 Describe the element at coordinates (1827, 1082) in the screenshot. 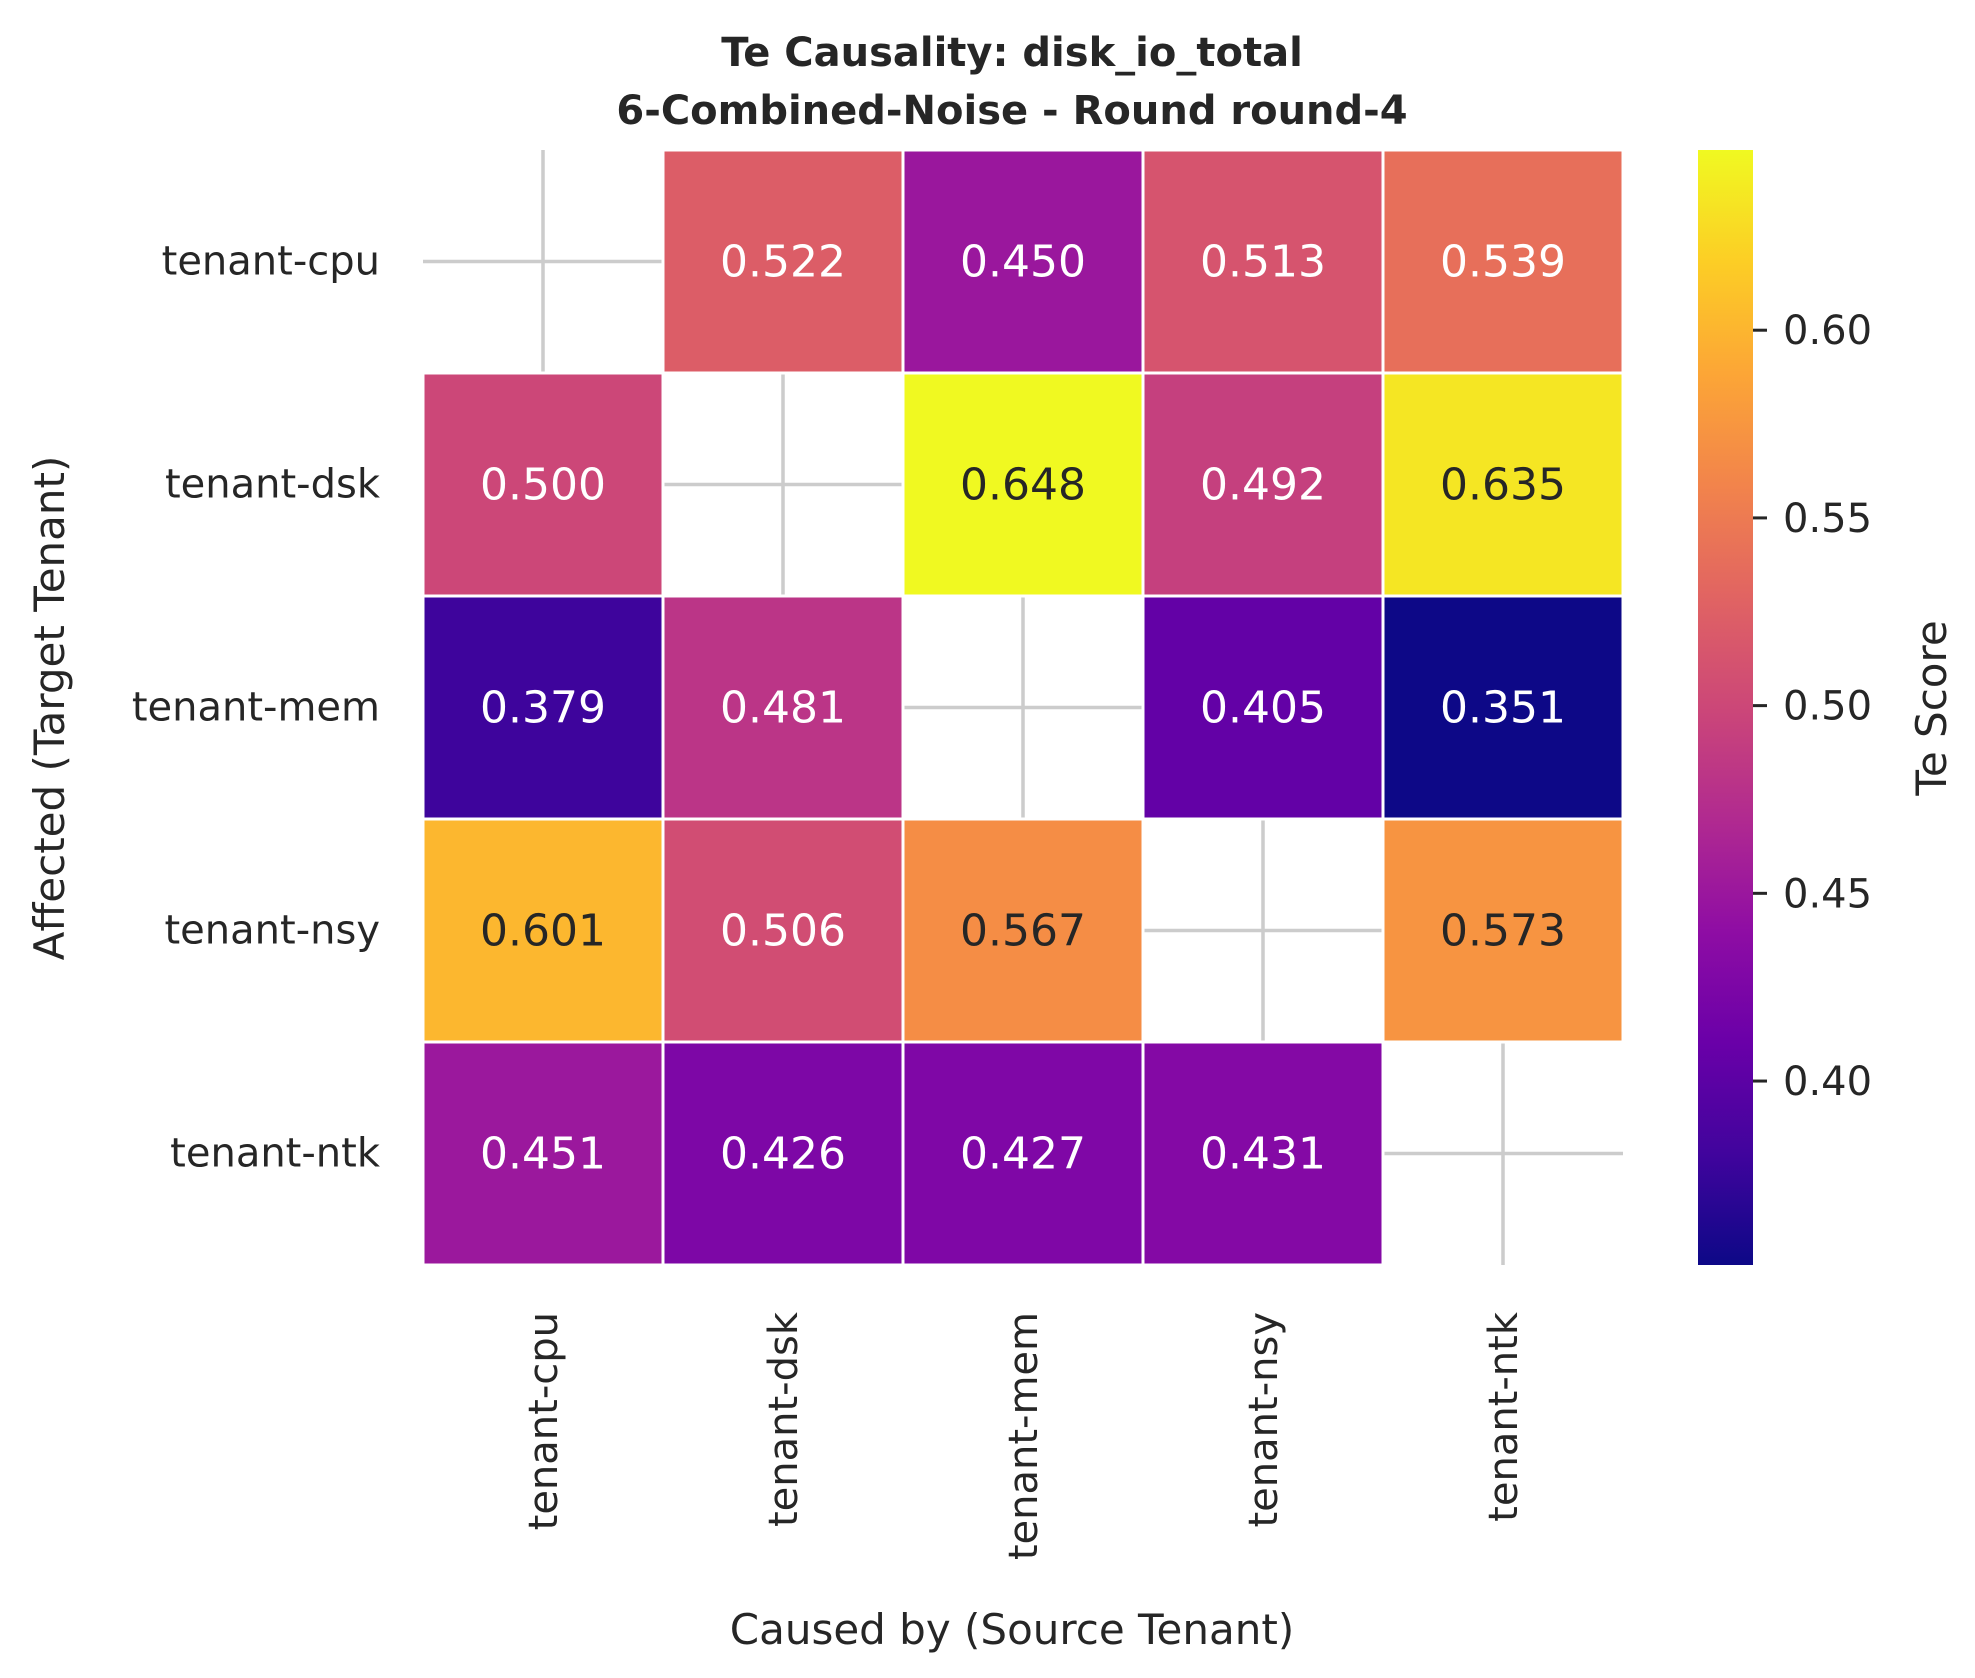

I see `colorbar-tick-label: 0.40` at that location.